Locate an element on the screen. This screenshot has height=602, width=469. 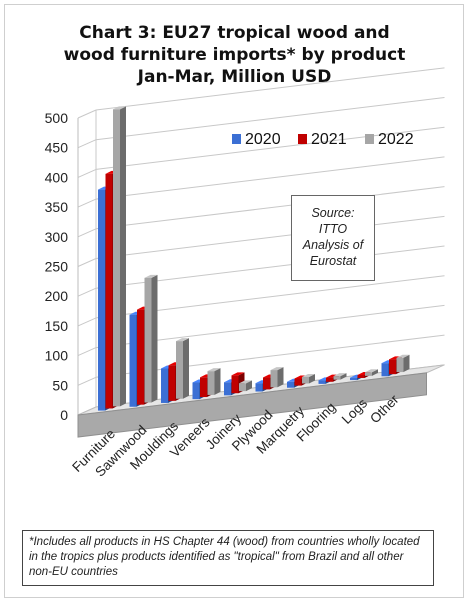
legend-swatch-2020 is located at coordinates (236, 139).